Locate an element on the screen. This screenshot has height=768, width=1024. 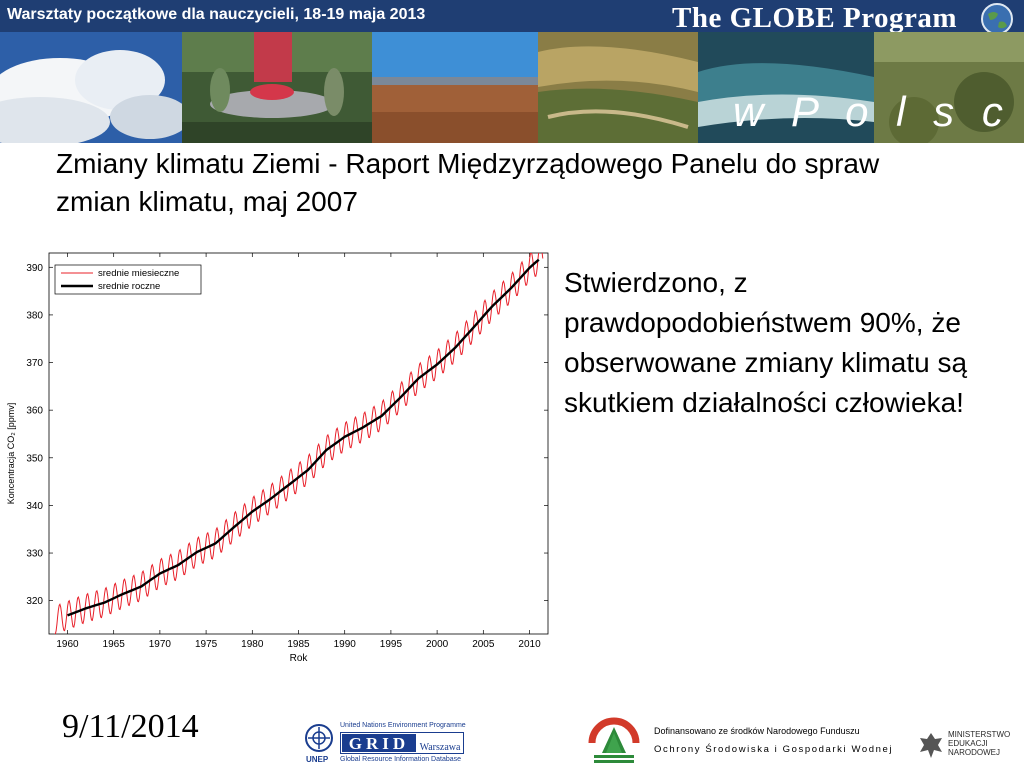
ministry-name: MINISTERSTWO EDUKACJI NARODOWEJ is located at coordinates (979, 743).